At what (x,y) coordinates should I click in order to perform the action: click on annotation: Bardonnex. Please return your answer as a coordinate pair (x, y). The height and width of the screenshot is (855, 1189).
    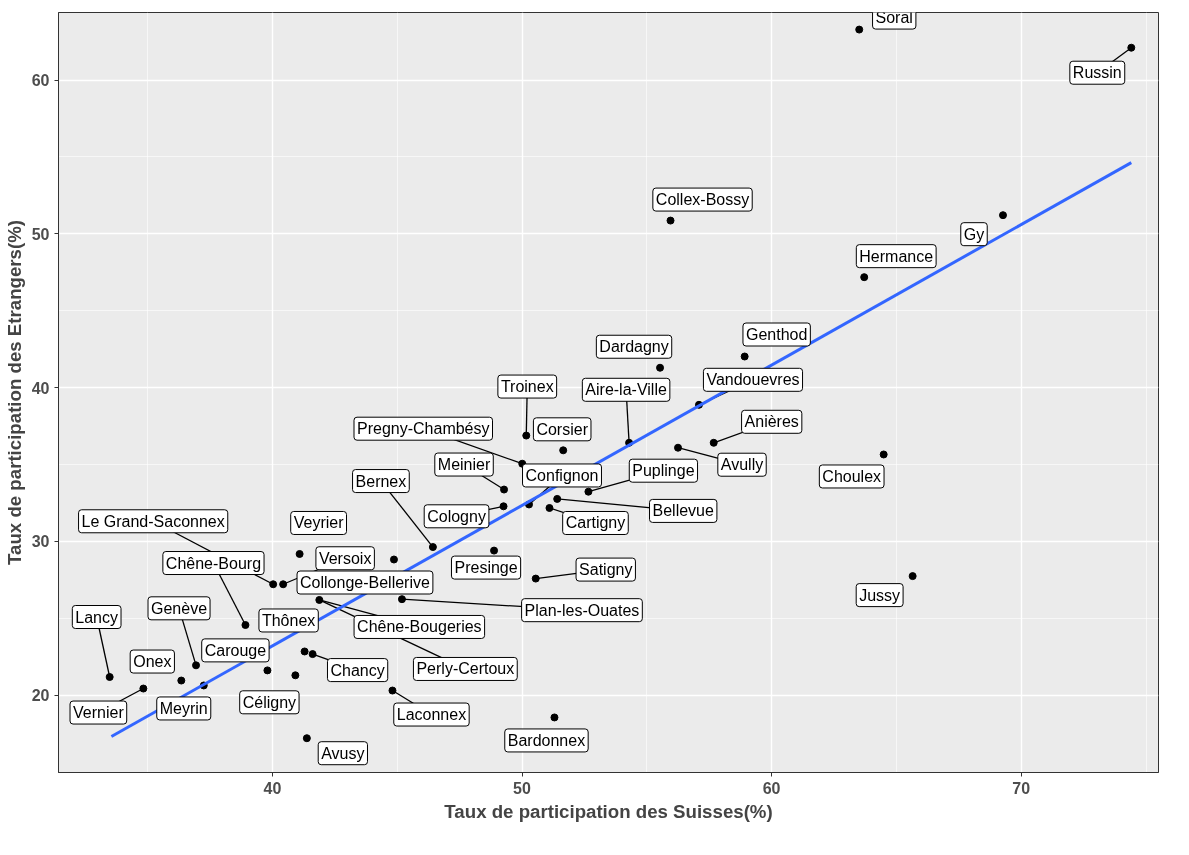
    Looking at the image, I should click on (546, 740).